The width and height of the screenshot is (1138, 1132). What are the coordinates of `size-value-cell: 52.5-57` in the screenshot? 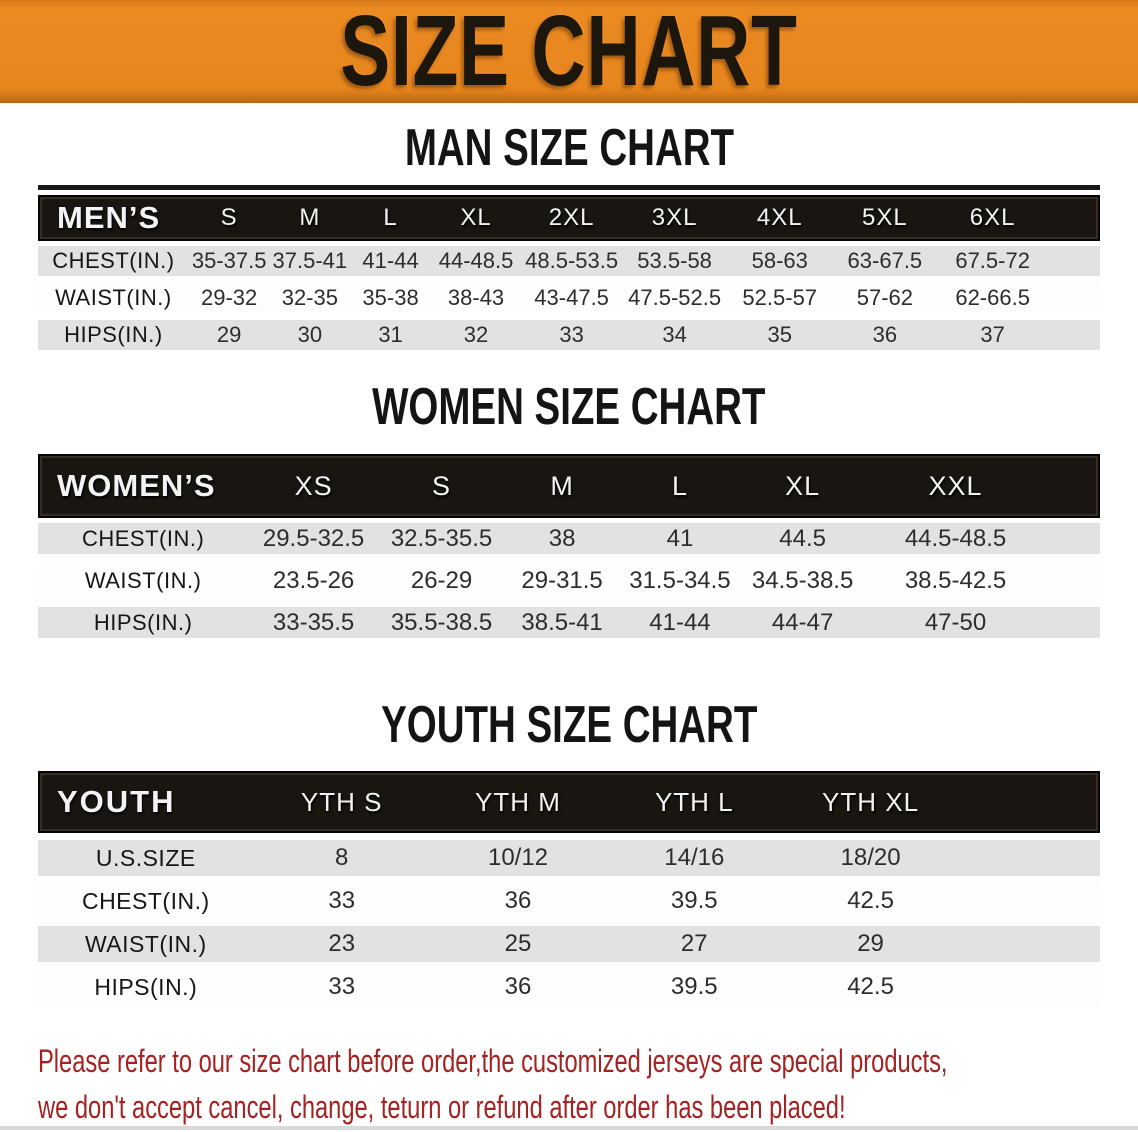 It's located at (780, 297).